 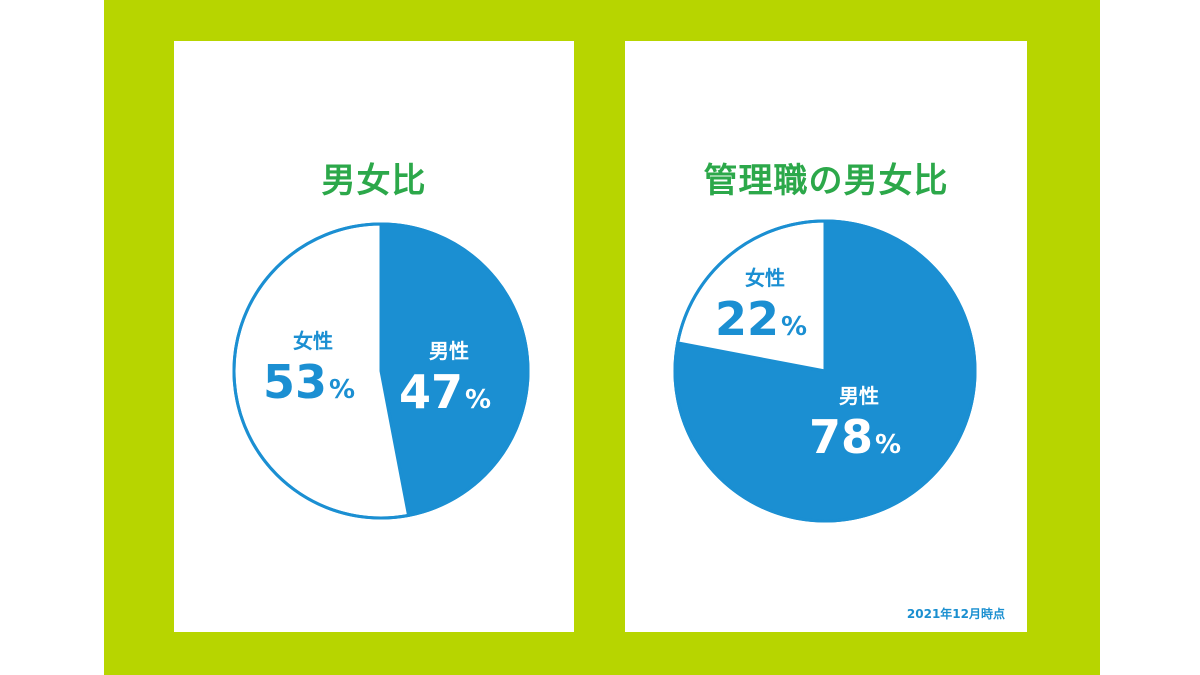 What do you see at coordinates (747, 319) in the screenshot?
I see `slice-percent-value: 22` at bounding box center [747, 319].